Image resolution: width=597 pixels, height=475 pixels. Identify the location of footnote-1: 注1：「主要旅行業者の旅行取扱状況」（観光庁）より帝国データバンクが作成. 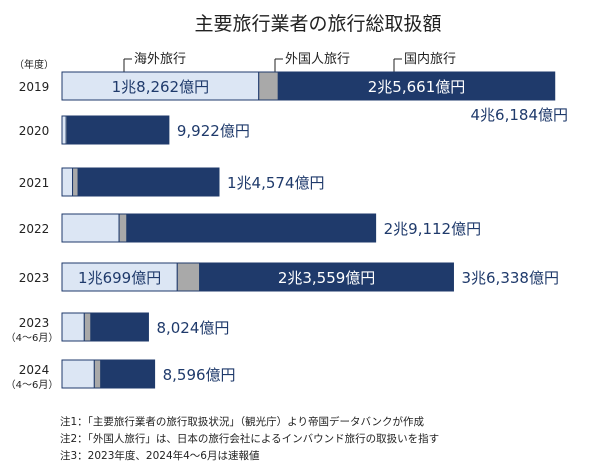
(242, 422).